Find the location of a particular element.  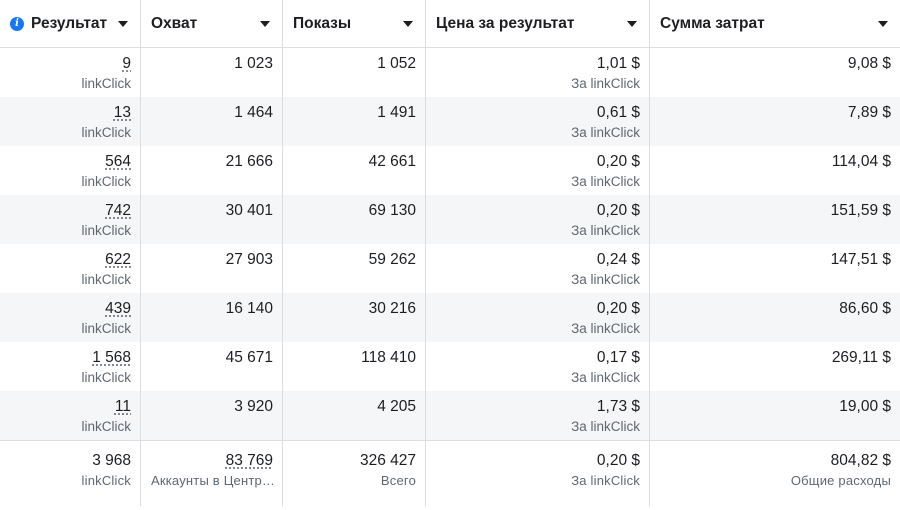

cpr-cell: 1,01 $ За linkClick is located at coordinates (538, 72).